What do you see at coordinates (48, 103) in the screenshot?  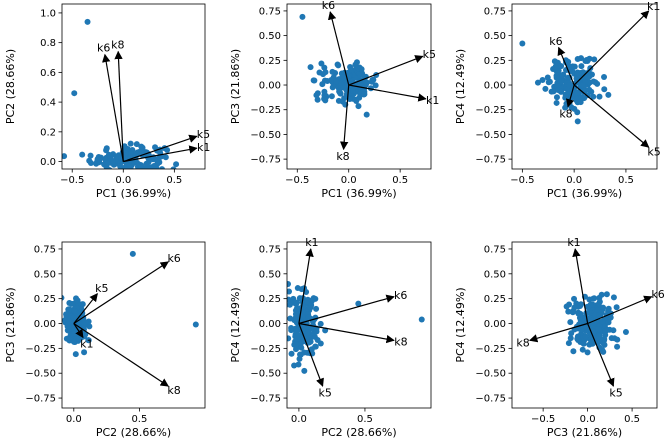 I see `y-tick-label: 0.4` at bounding box center [48, 103].